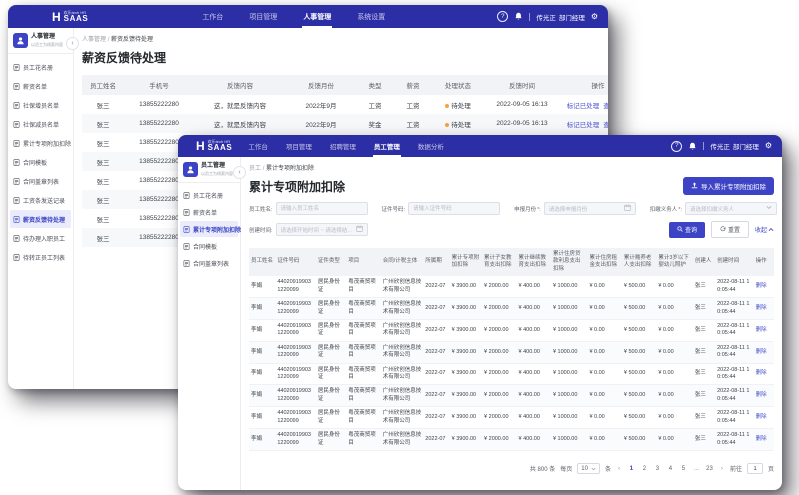 Image resolution: width=799 pixels, height=495 pixels. I want to click on filter-date-input: 请选择开始时间 ~ 请选择结束时间, so click(321, 229).